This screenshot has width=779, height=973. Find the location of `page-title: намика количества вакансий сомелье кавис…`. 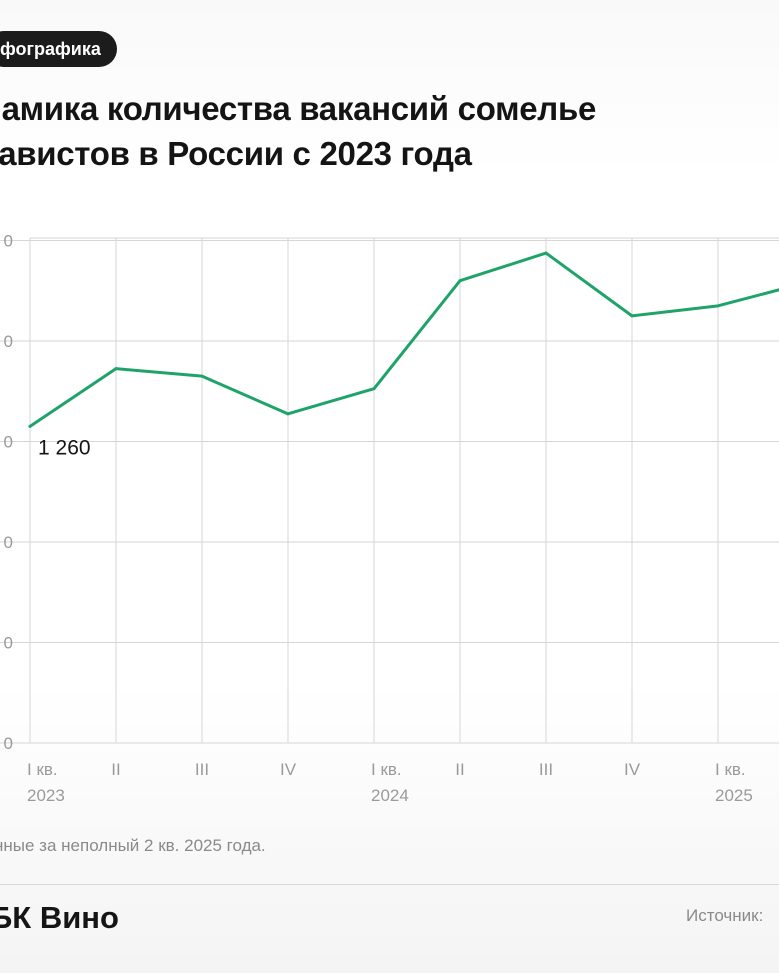

page-title: намика количества вакансий сомелье кавис… is located at coordinates (389, 131).